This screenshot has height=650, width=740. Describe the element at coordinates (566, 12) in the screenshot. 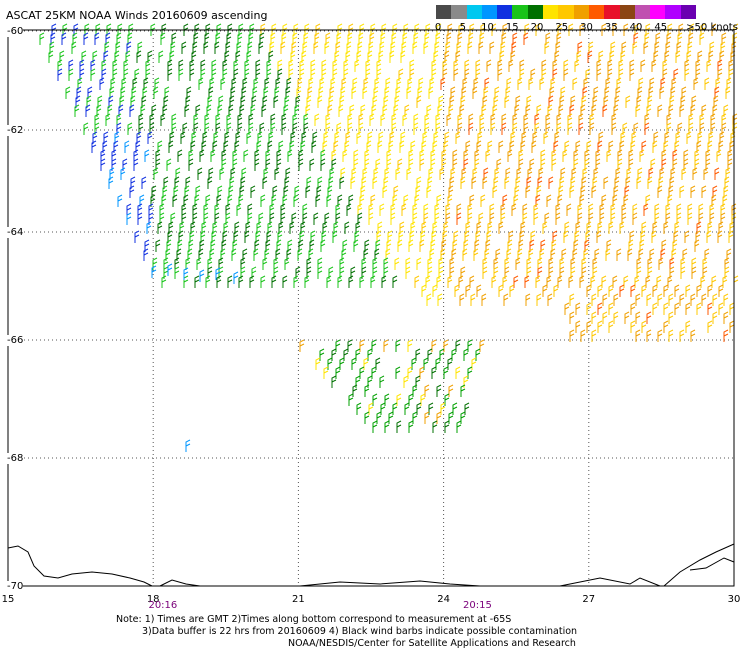

I see `wind-speed-colorbar` at that location.